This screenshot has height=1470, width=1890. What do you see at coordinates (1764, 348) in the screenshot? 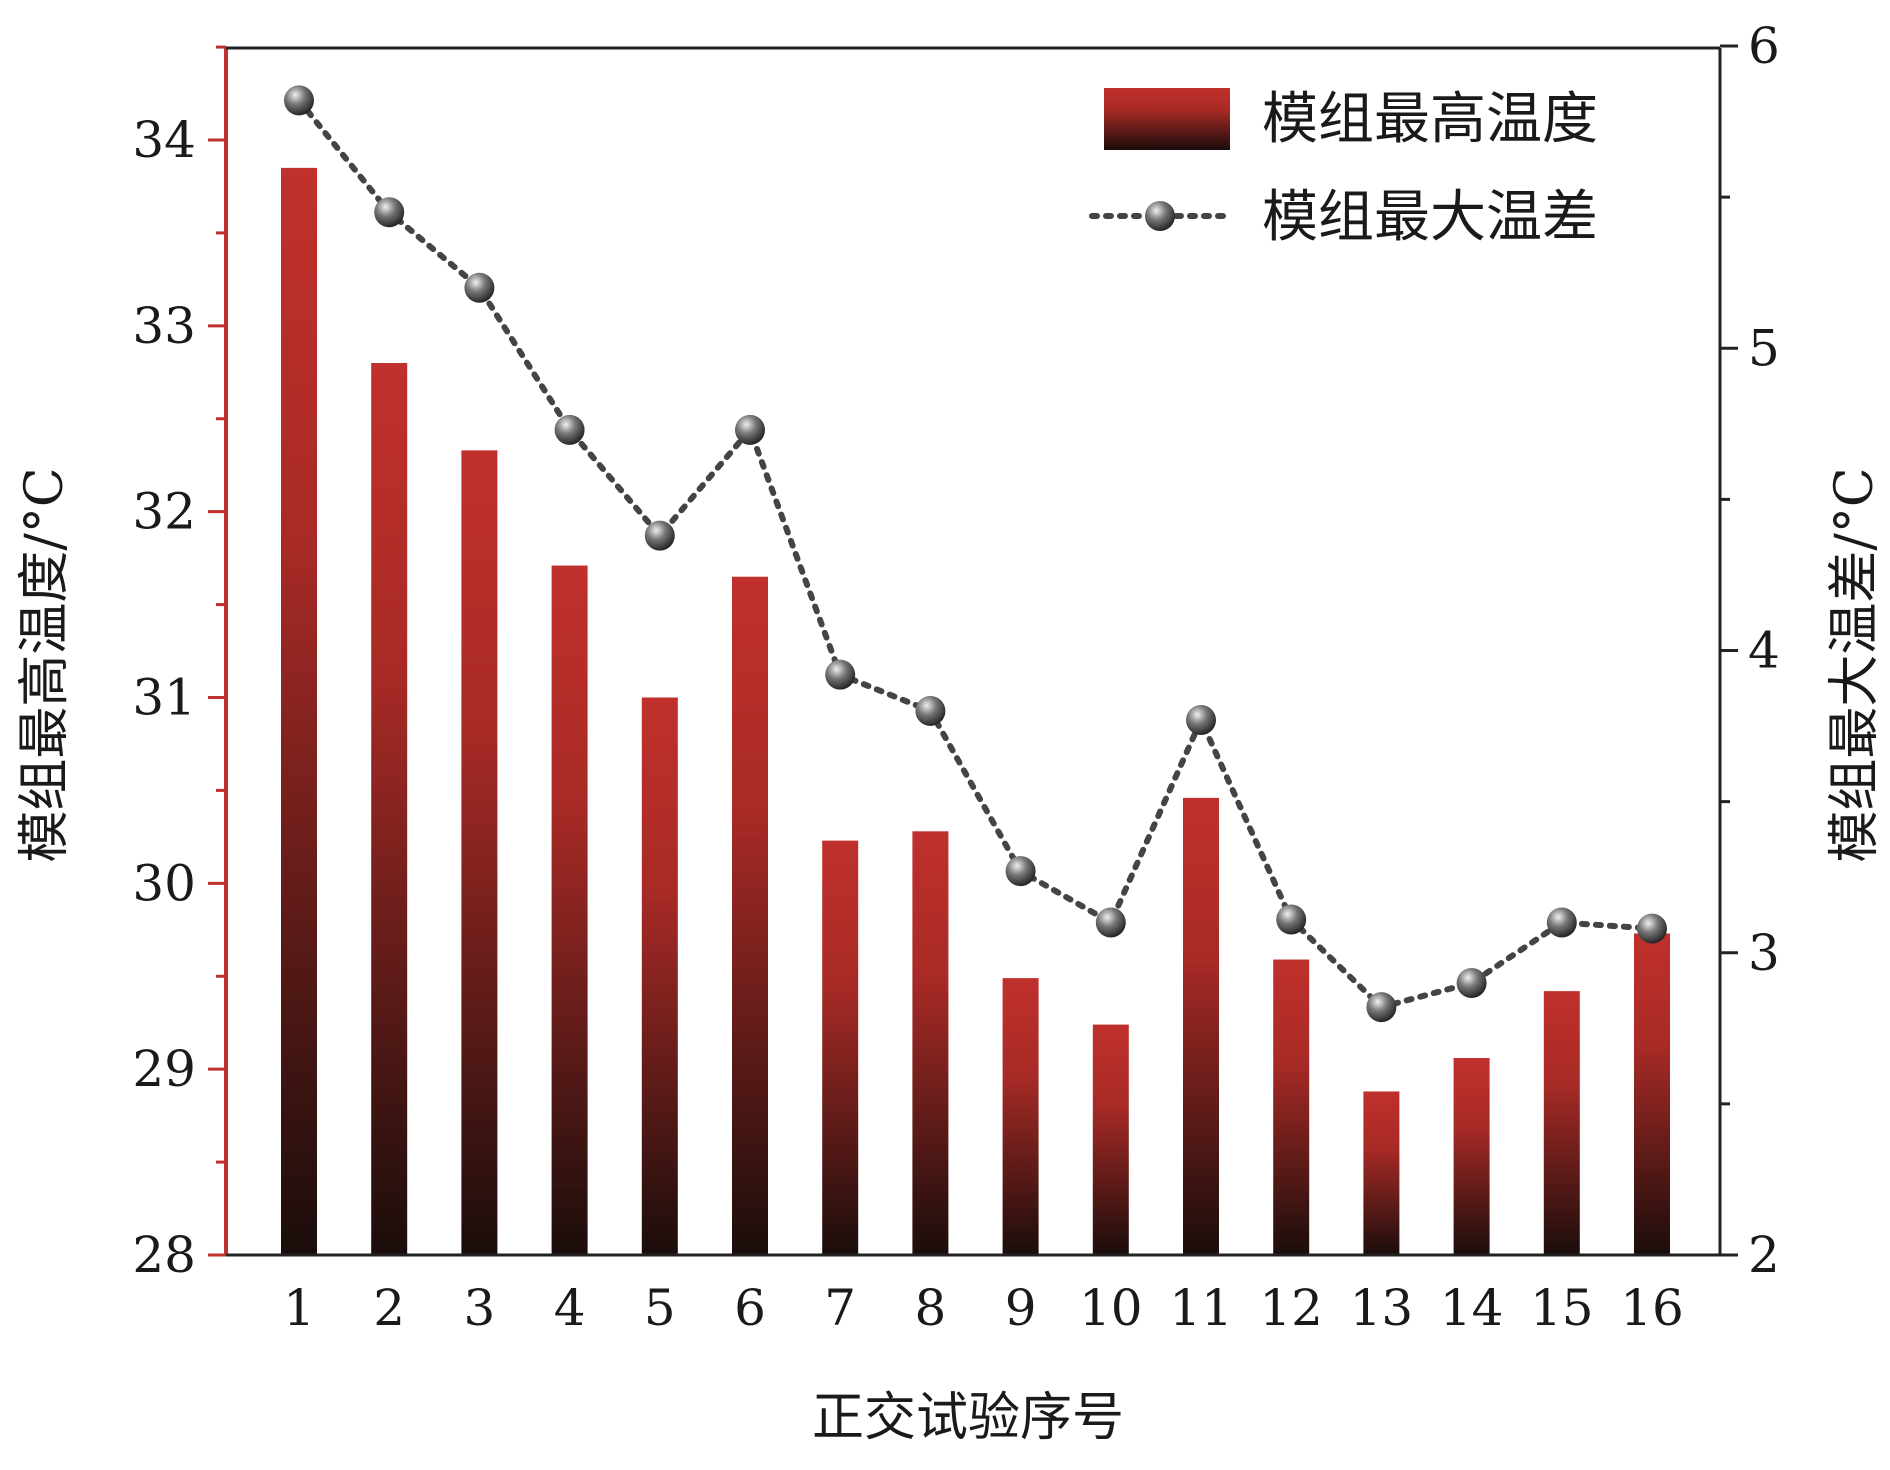
I see `y-right-tick-label: 5` at bounding box center [1764, 348].